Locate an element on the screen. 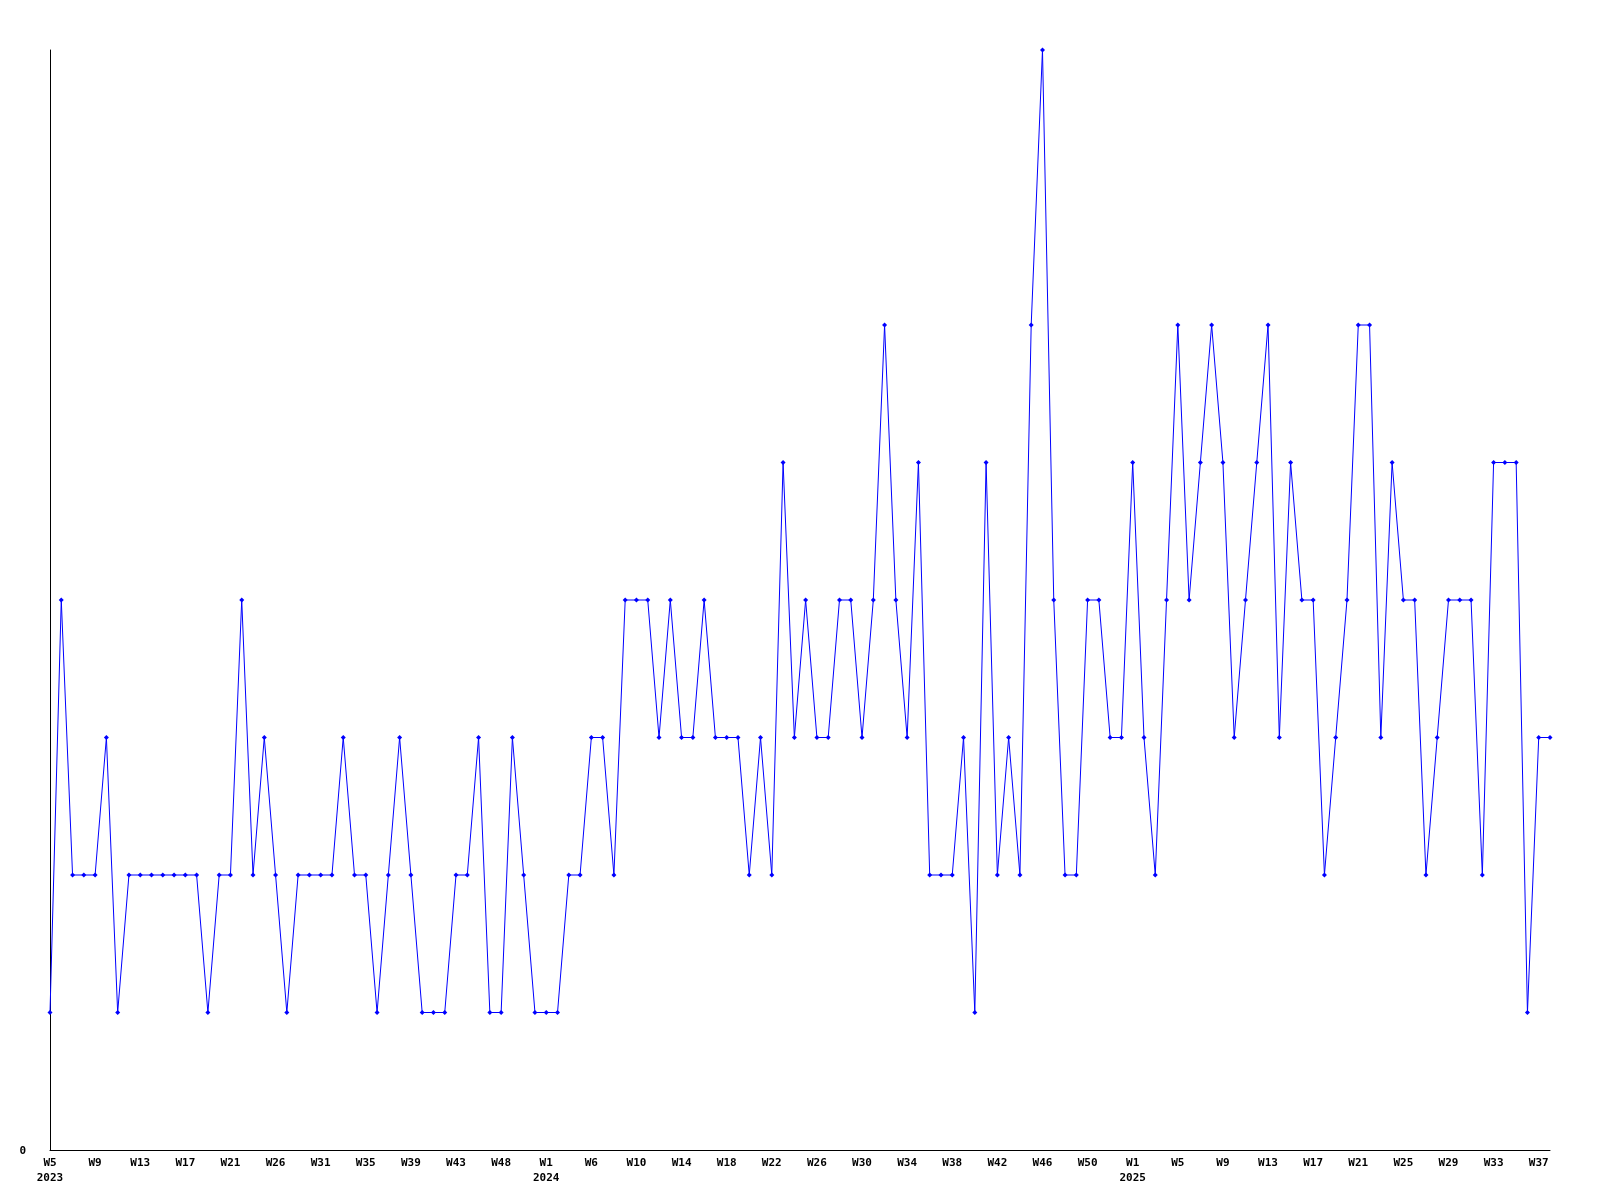 The image size is (1600, 1200). x-tick-label: W35 is located at coordinates (365, 1162).